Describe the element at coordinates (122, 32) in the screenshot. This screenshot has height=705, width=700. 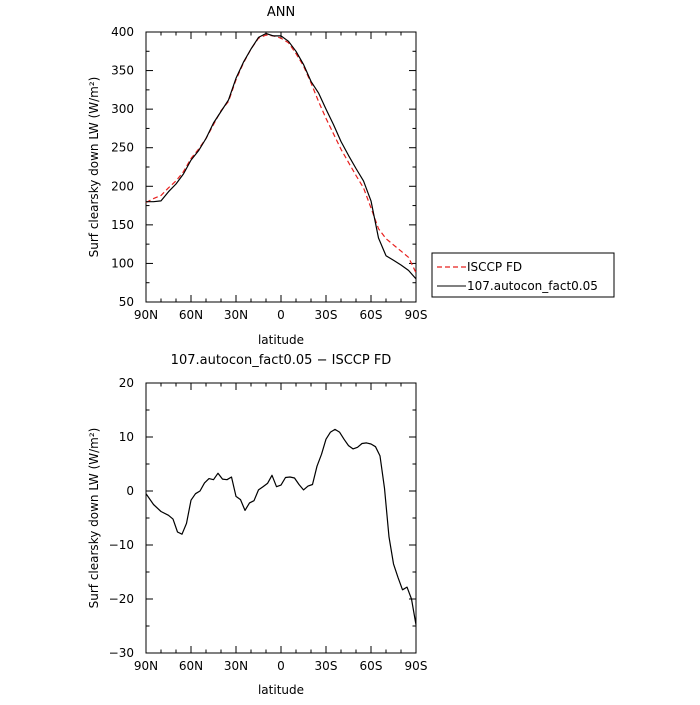
I see `y-tick-label: 400` at that location.